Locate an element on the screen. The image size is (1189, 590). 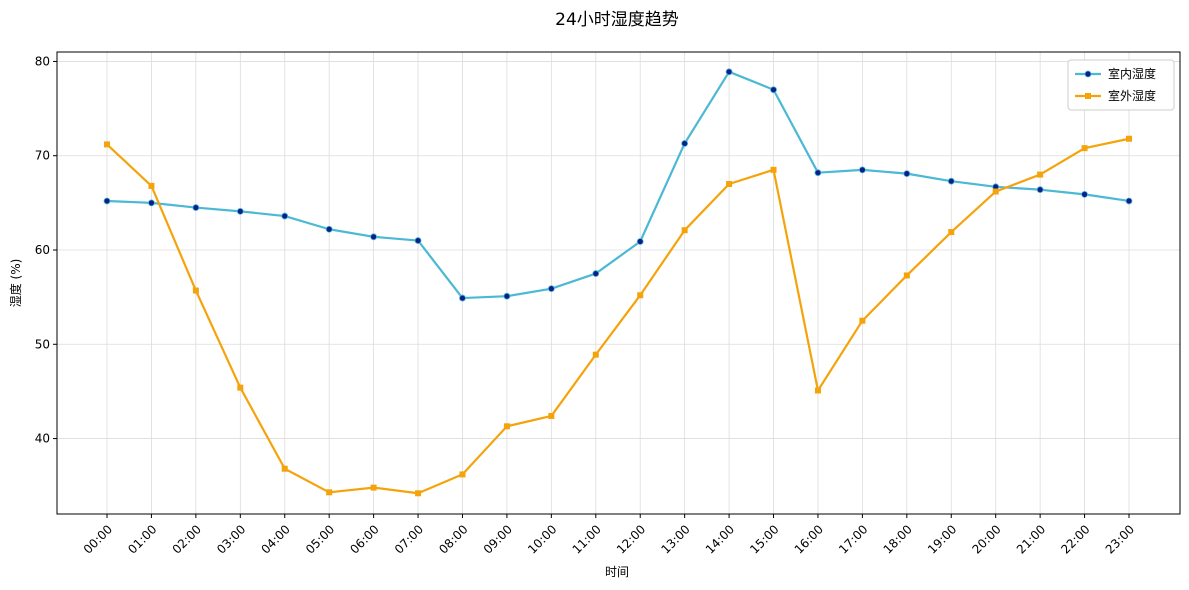
x-tick-label: 02:00 is located at coordinates (187, 539).